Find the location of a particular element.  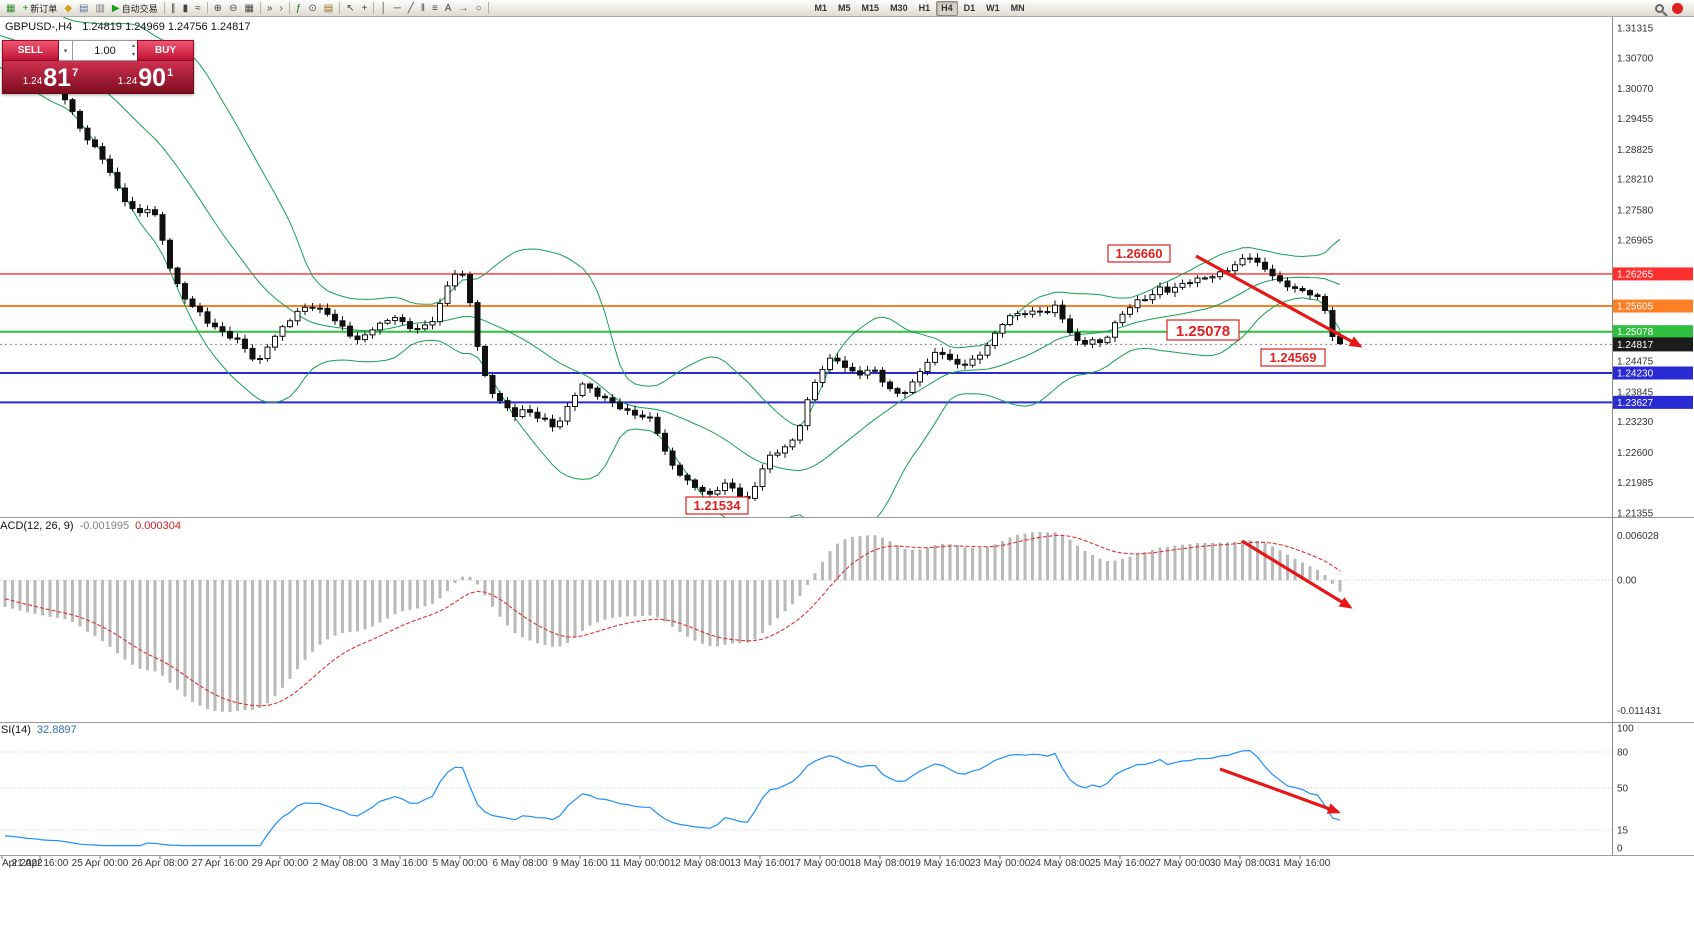

svg-text: 27 May 00:00 is located at coordinates (1180, 863).